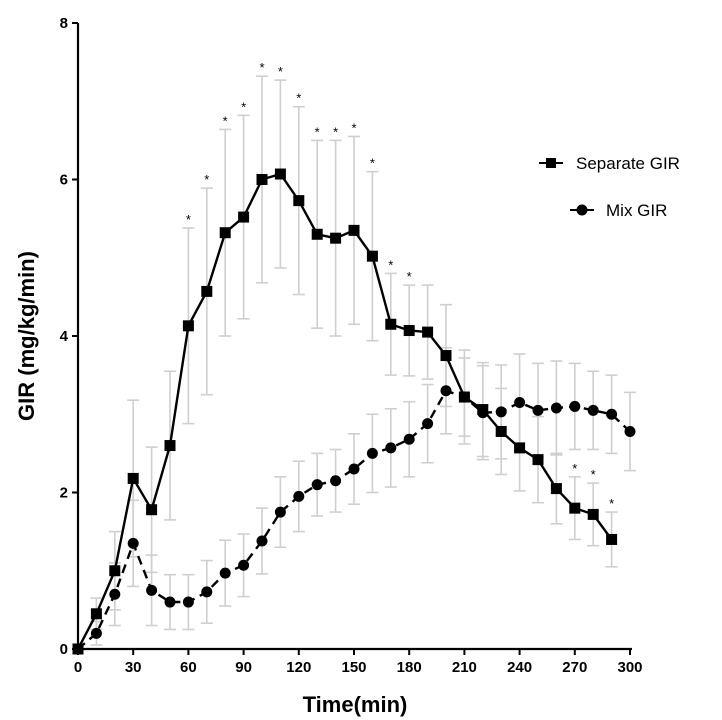 Image resolution: width=722 pixels, height=720 pixels. I want to click on x-tick-label-5: 150, so click(353, 667).